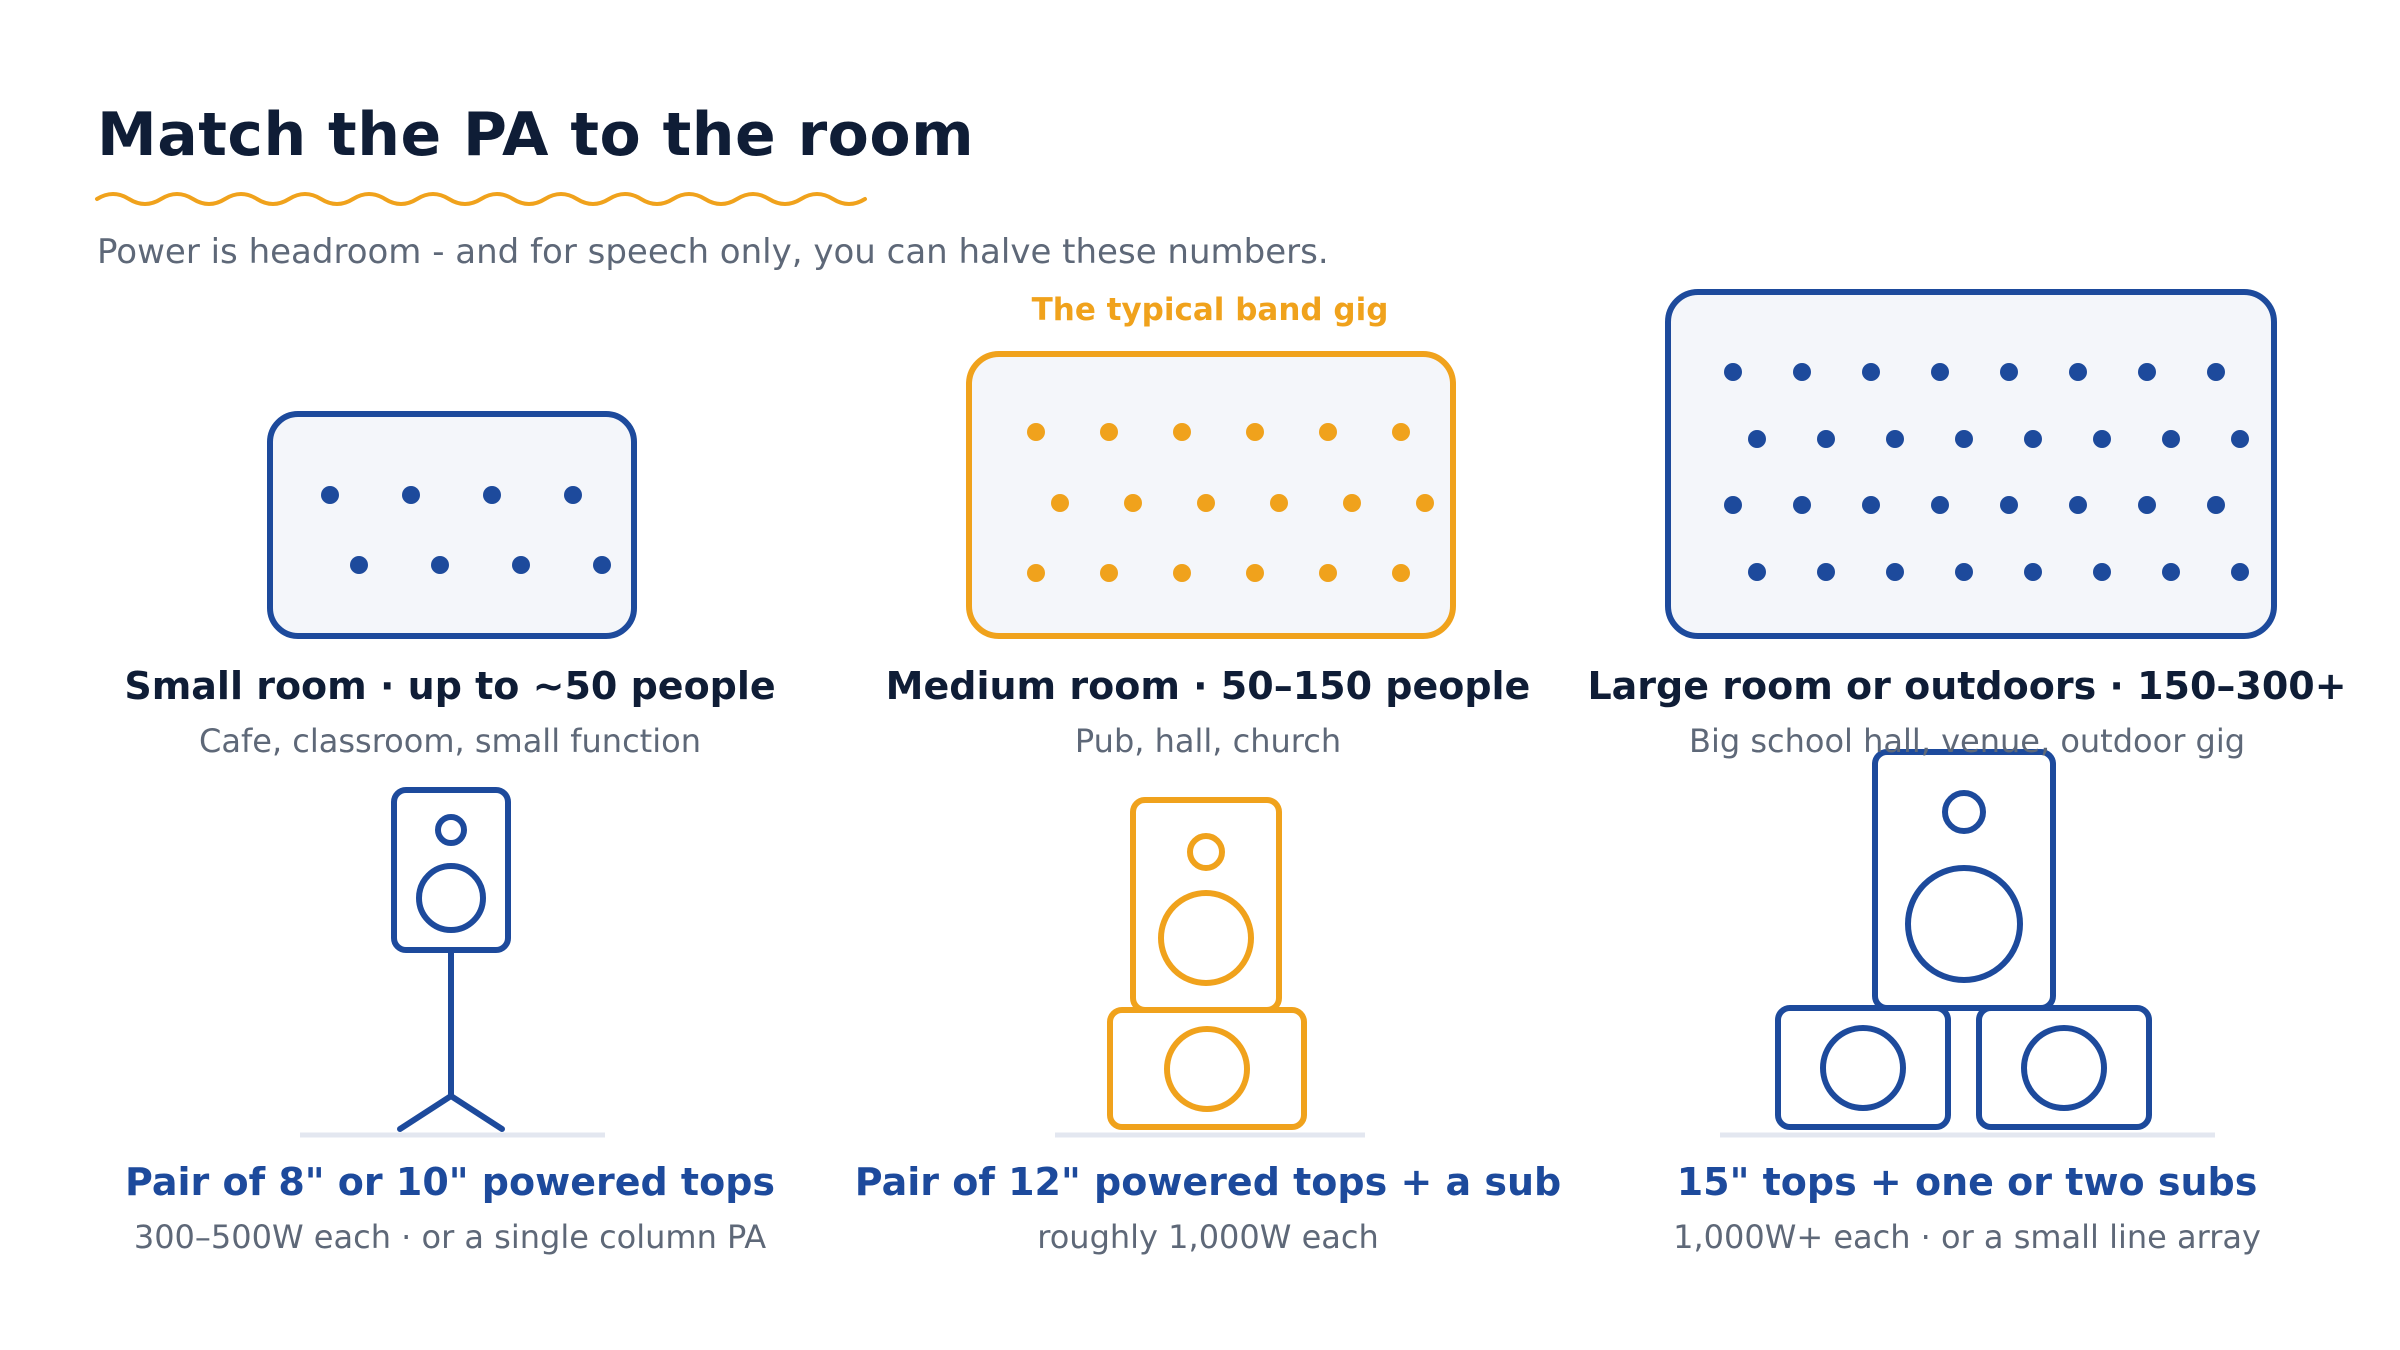 The image size is (2400, 1350). I want to click on room-description: Pub, hall, church, so click(1208, 741).